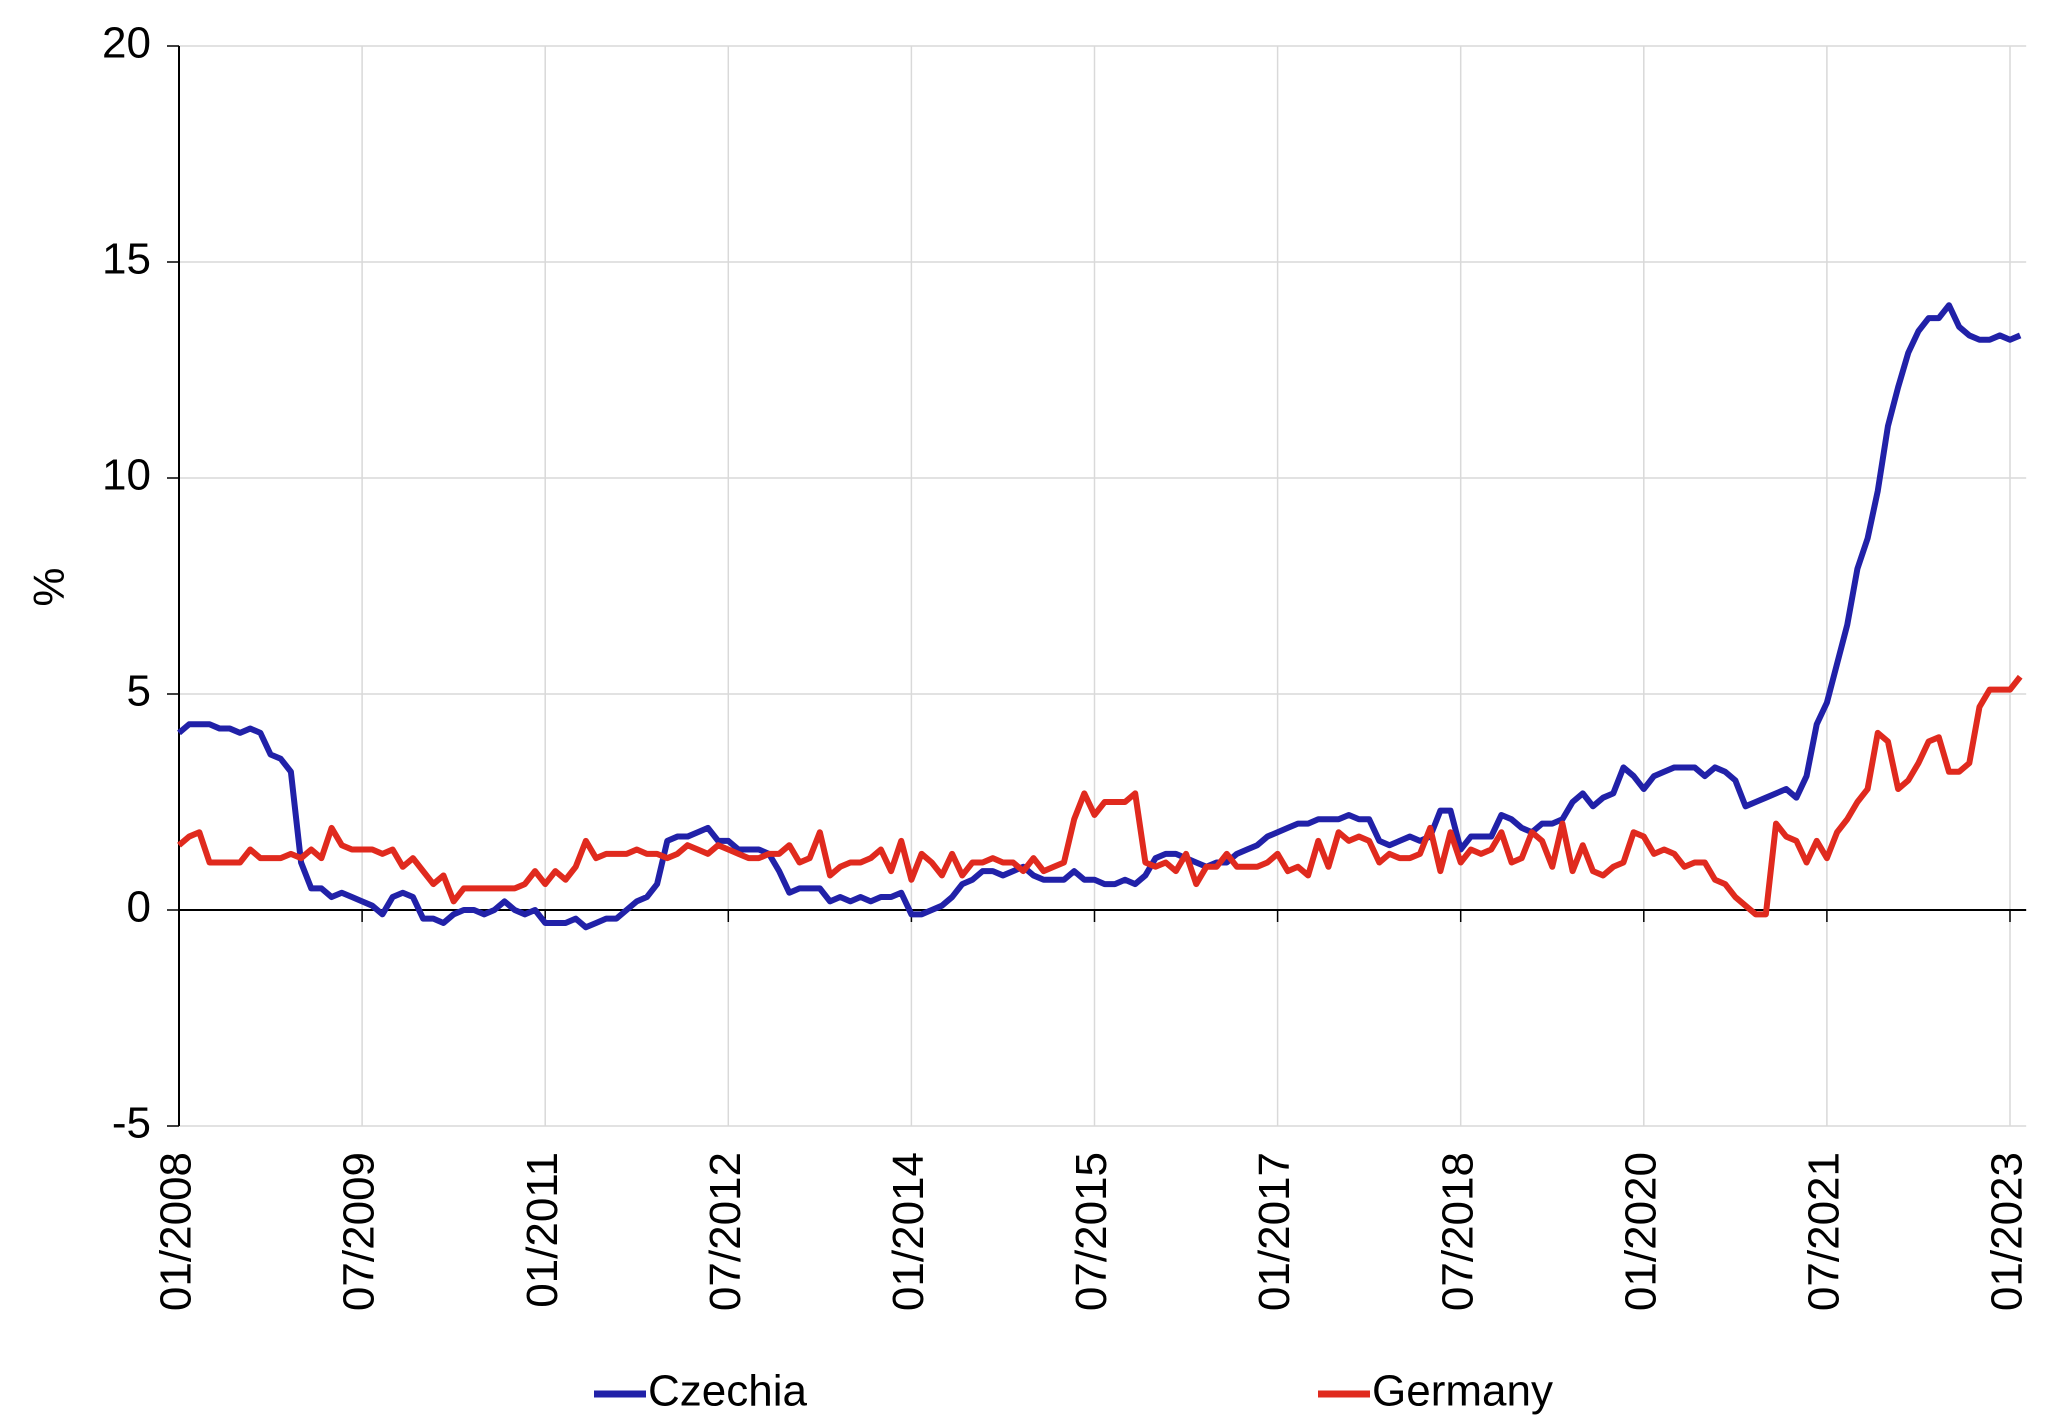 The width and height of the screenshot is (2047, 1421). I want to click on y-tick-label: 5, so click(139, 691).